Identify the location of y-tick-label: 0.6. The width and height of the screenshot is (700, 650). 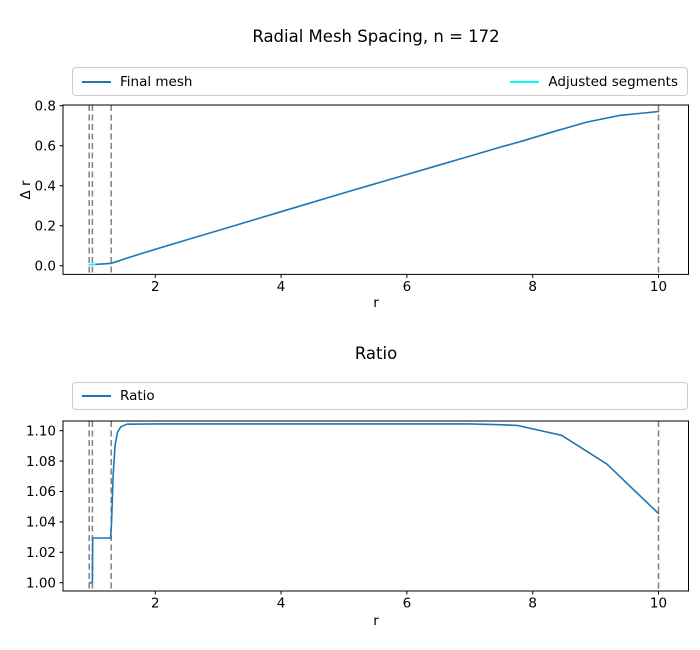
(45, 146).